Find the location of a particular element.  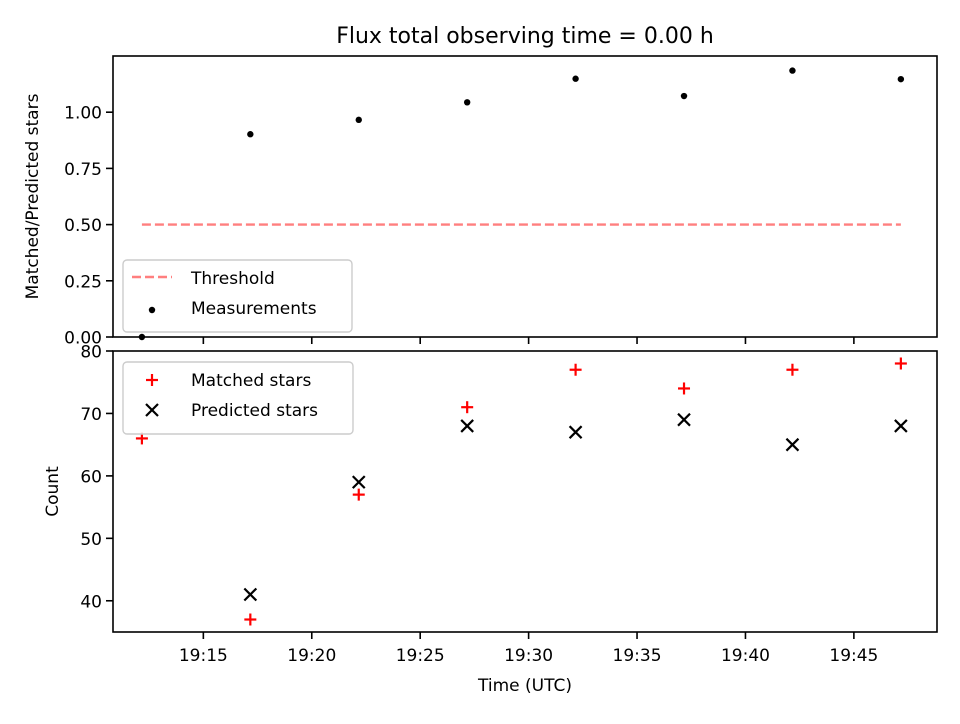

x-tick-label: 19:25 is located at coordinates (420, 656).